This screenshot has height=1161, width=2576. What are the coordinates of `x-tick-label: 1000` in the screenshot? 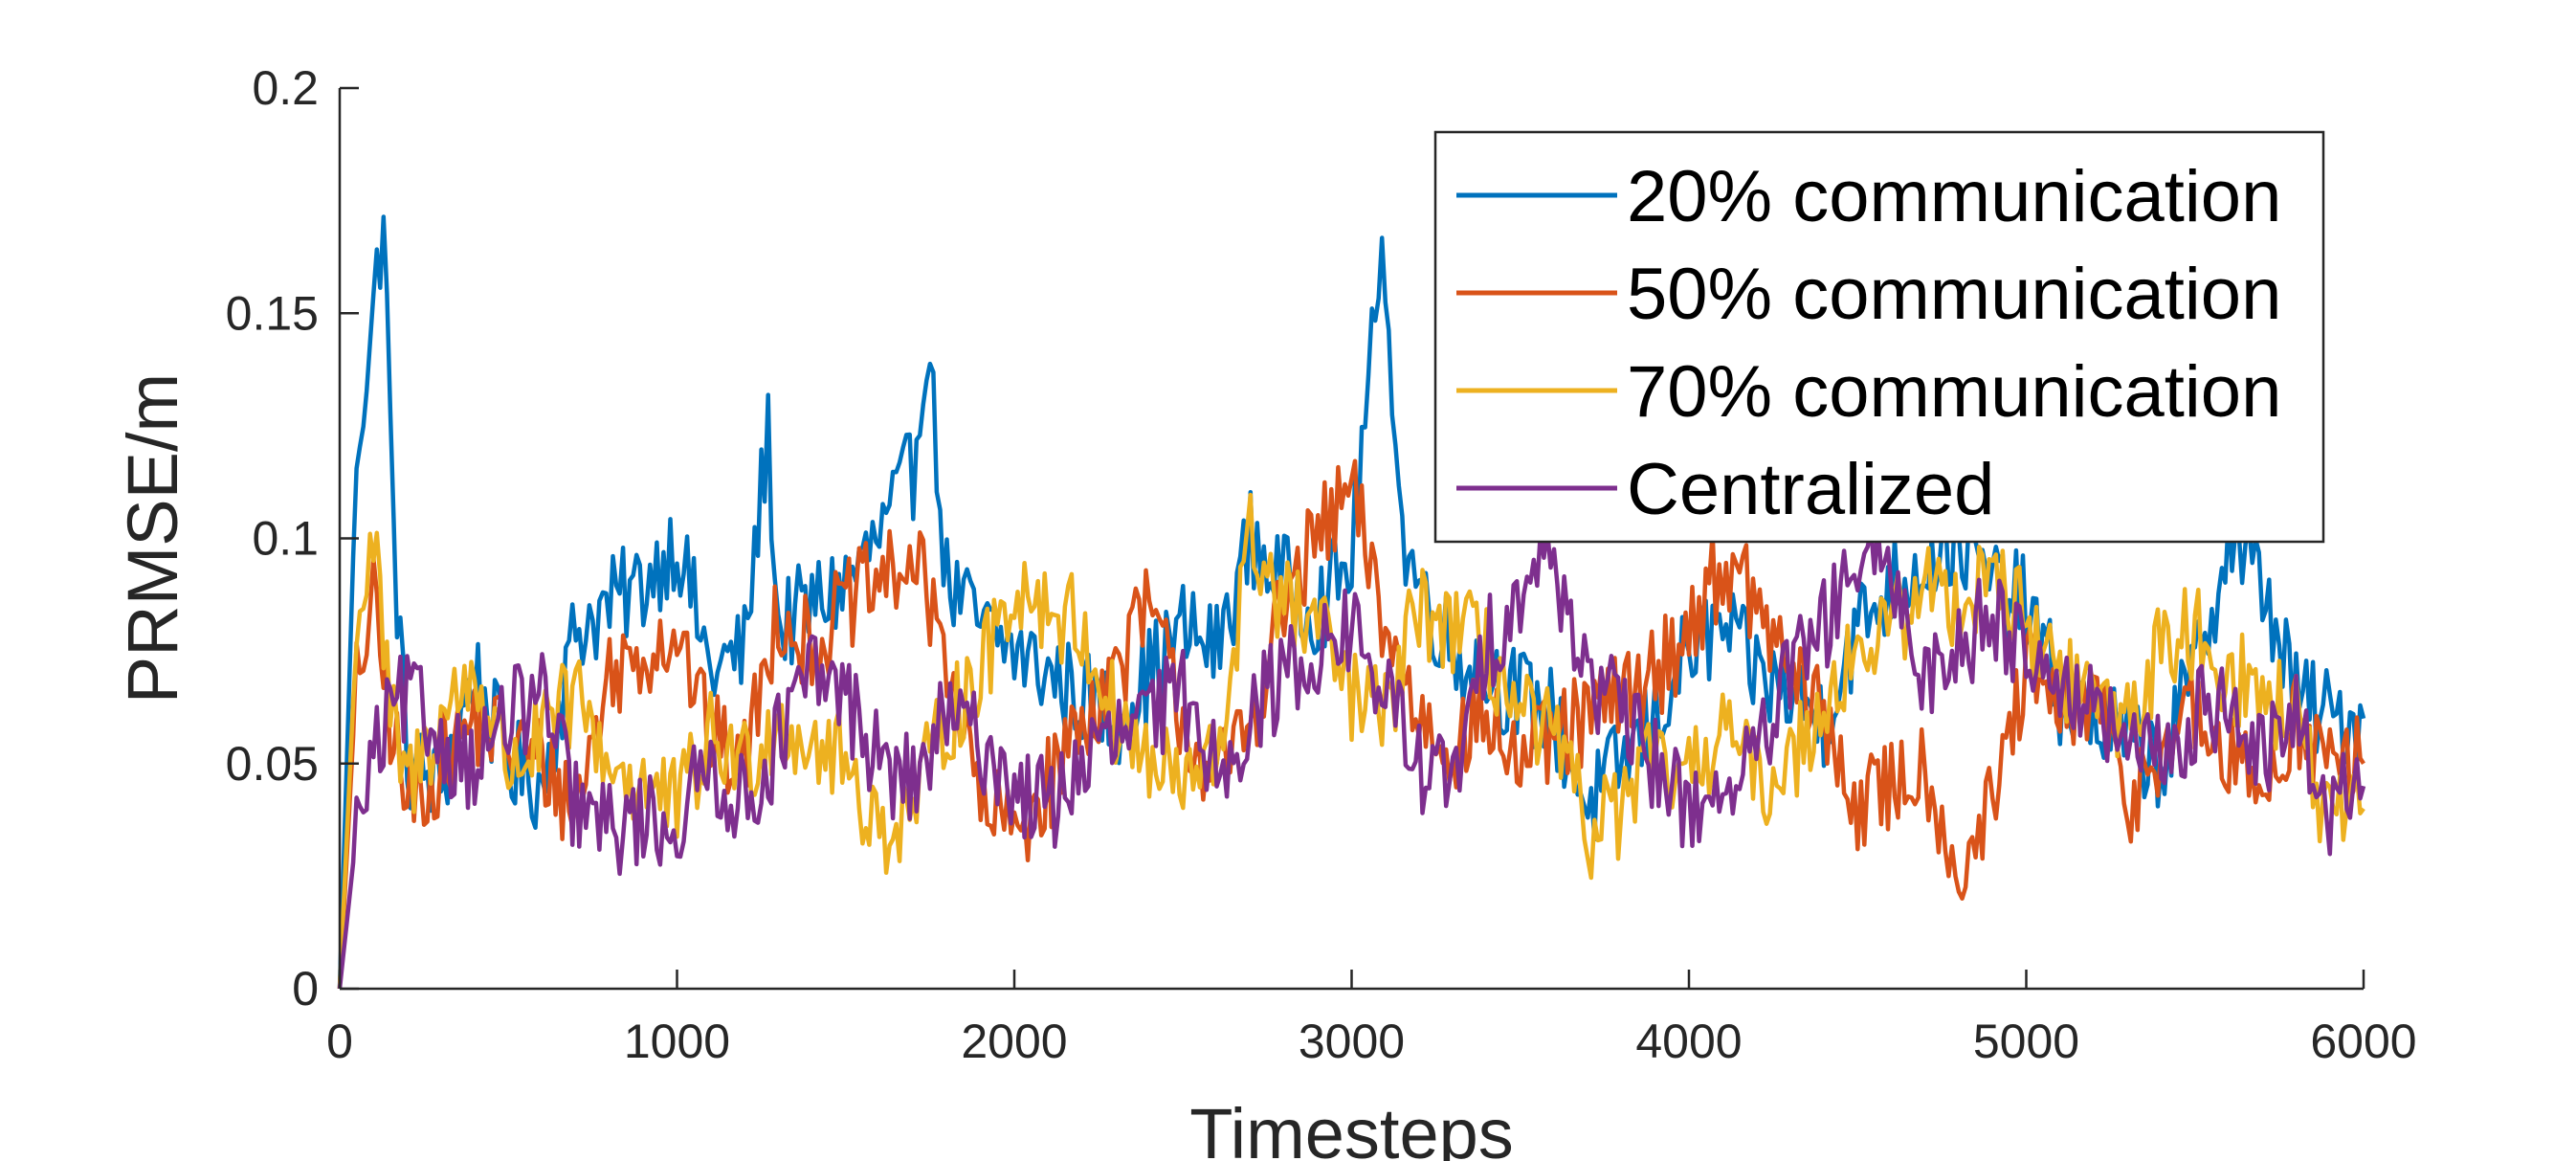 It's located at (677, 1041).